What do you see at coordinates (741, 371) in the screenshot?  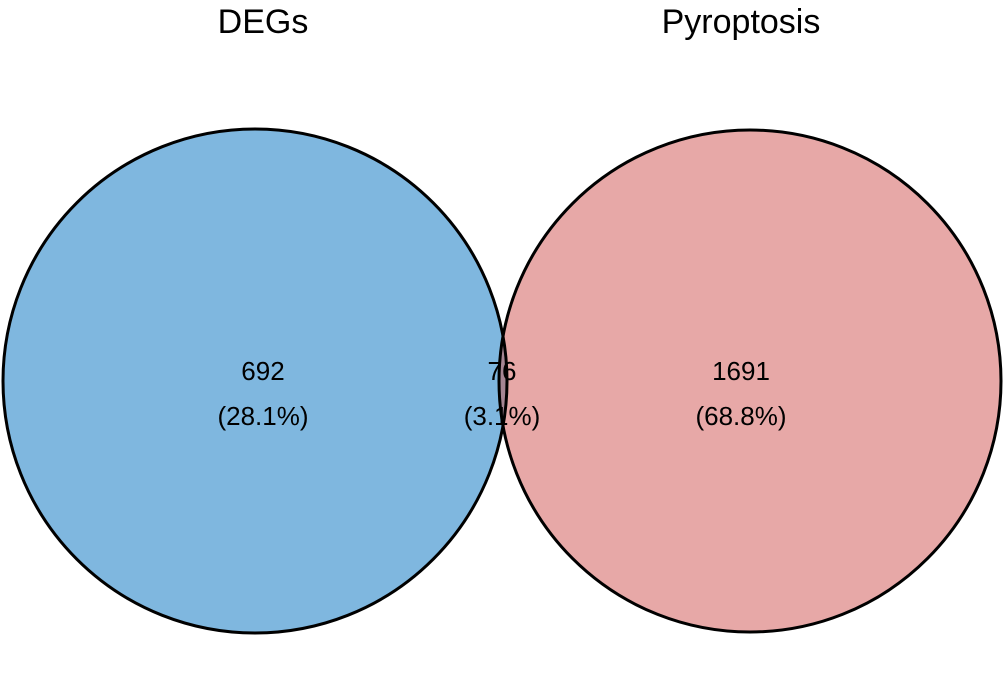 I see `right-only-count: 1691` at bounding box center [741, 371].